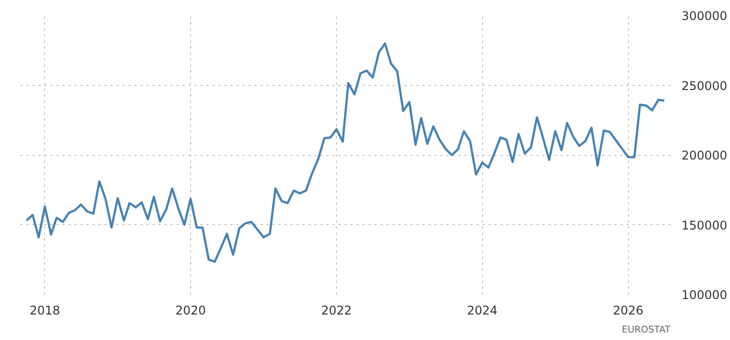 Image resolution: width=730 pixels, height=340 pixels. What do you see at coordinates (190, 311) in the screenshot?
I see `x-tick-label: 2020` at bounding box center [190, 311].